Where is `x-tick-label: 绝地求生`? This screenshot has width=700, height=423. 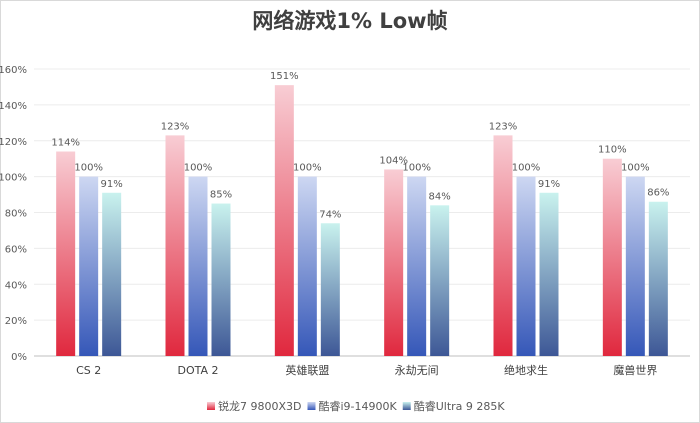 x-tick-label: 绝地求生 is located at coordinates (526, 370).